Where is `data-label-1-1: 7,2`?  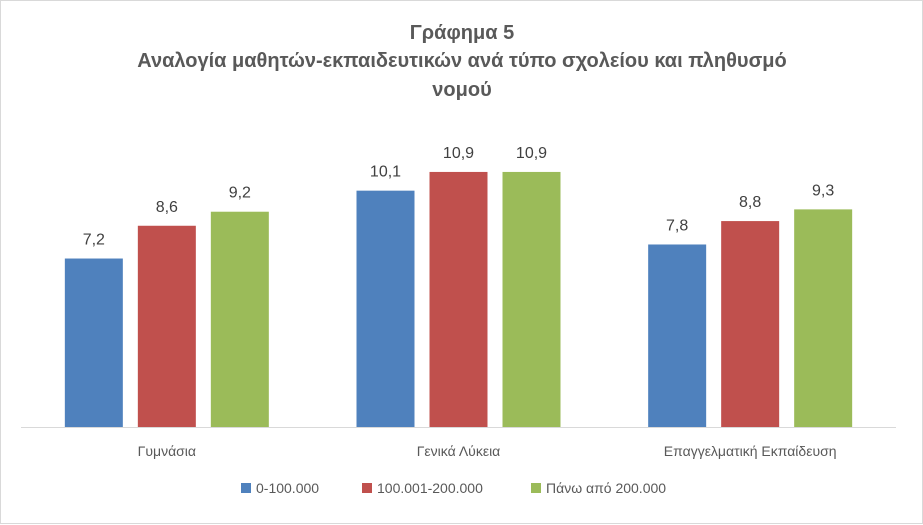 data-label-1-1: 7,2 is located at coordinates (94, 240).